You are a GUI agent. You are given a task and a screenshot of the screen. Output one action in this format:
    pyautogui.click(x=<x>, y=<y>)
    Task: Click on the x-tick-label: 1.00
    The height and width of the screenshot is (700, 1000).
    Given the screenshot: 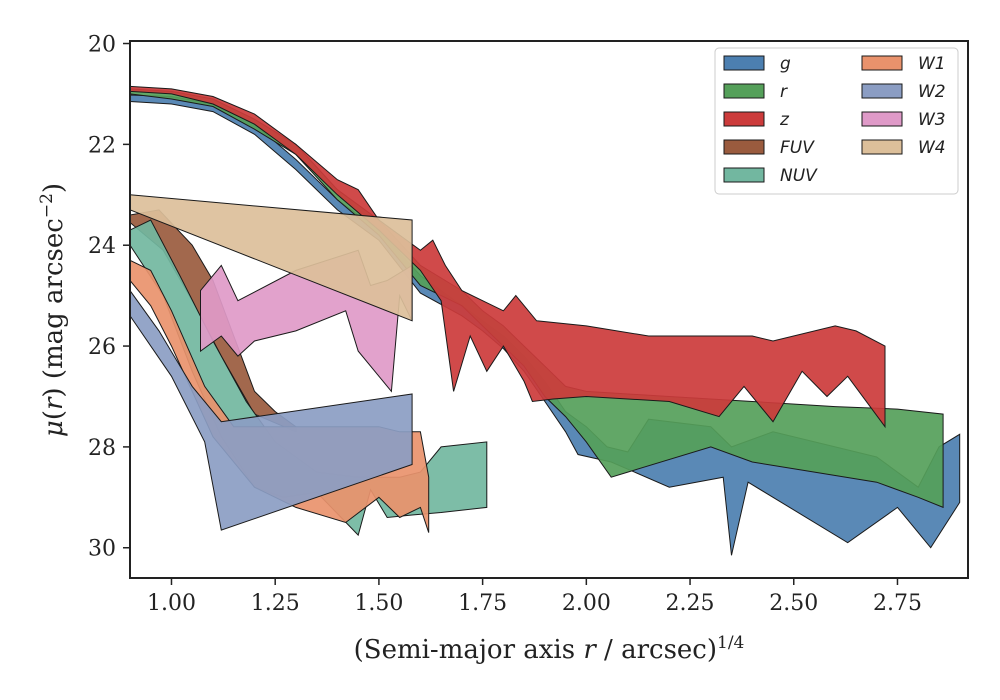 What is the action you would take?
    pyautogui.click(x=171, y=603)
    